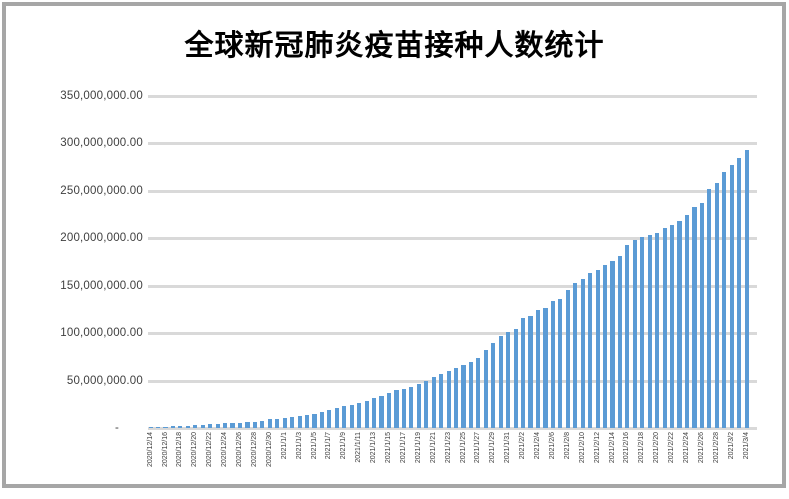 This screenshot has height=499, width=789. I want to click on y-axis-tick-label: 350,000,000.00, so click(101, 96).